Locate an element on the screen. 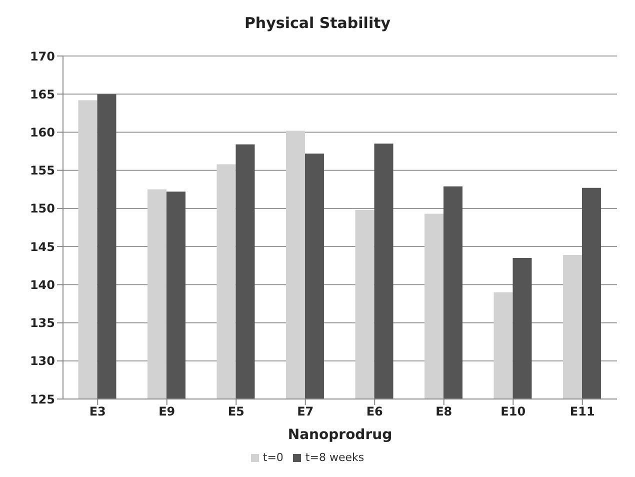 The width and height of the screenshot is (635, 477). x-tick-label: E7 is located at coordinates (305, 411).